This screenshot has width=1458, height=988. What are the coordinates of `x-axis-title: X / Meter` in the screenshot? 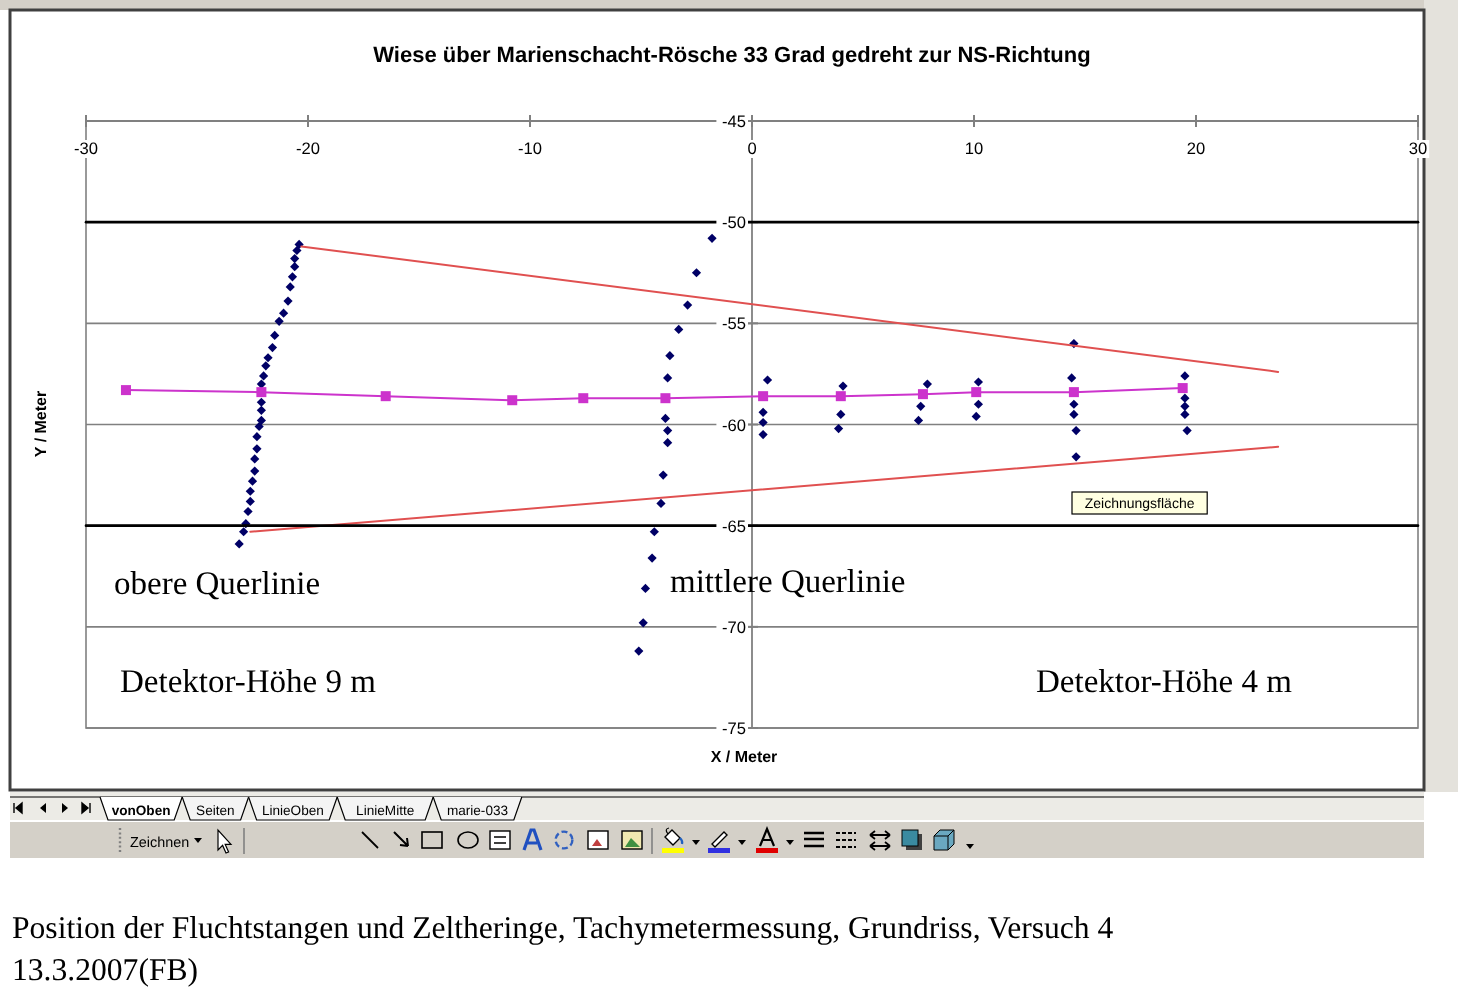 It's located at (744, 757).